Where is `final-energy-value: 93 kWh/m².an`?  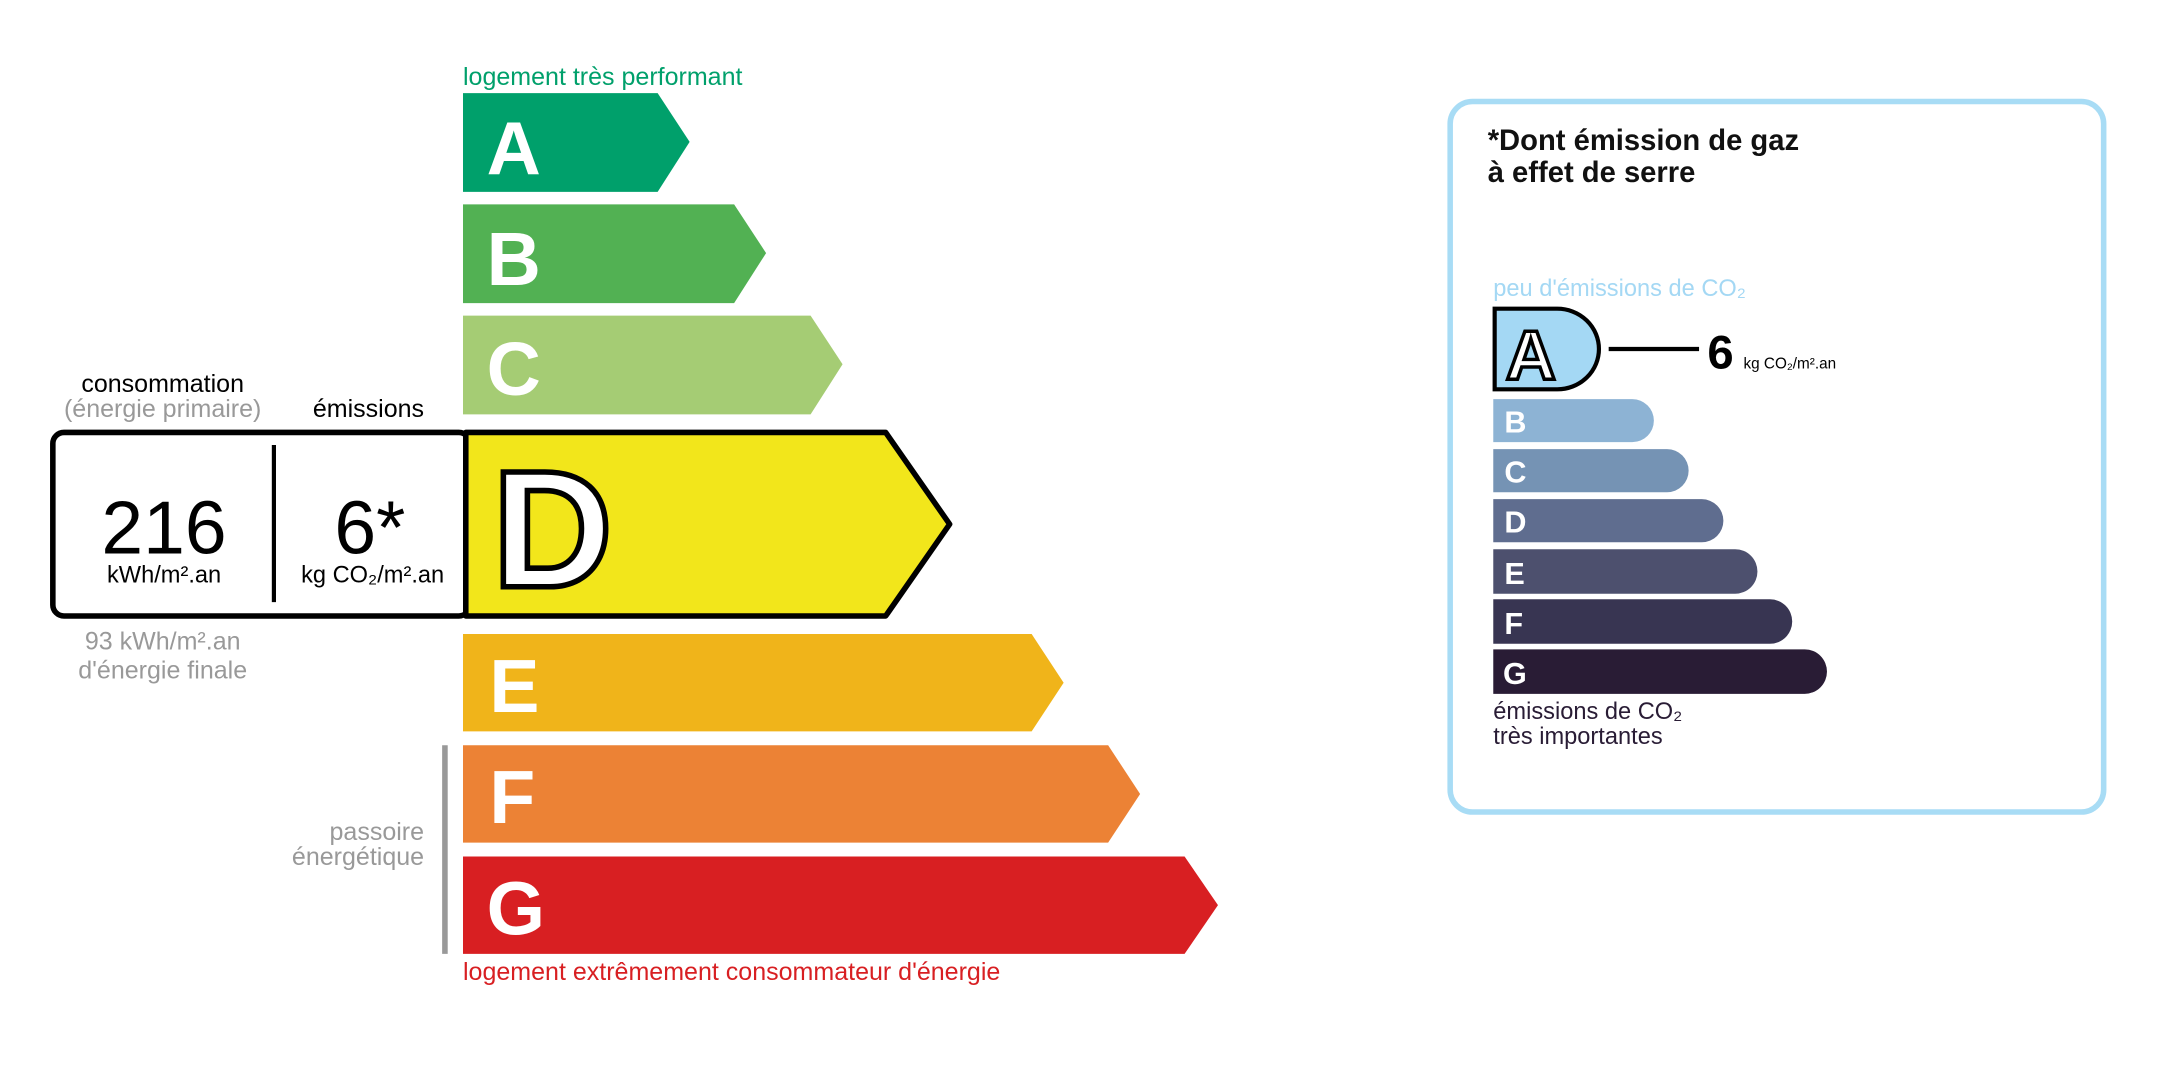
final-energy-value: 93 kWh/m².an is located at coordinates (163, 641).